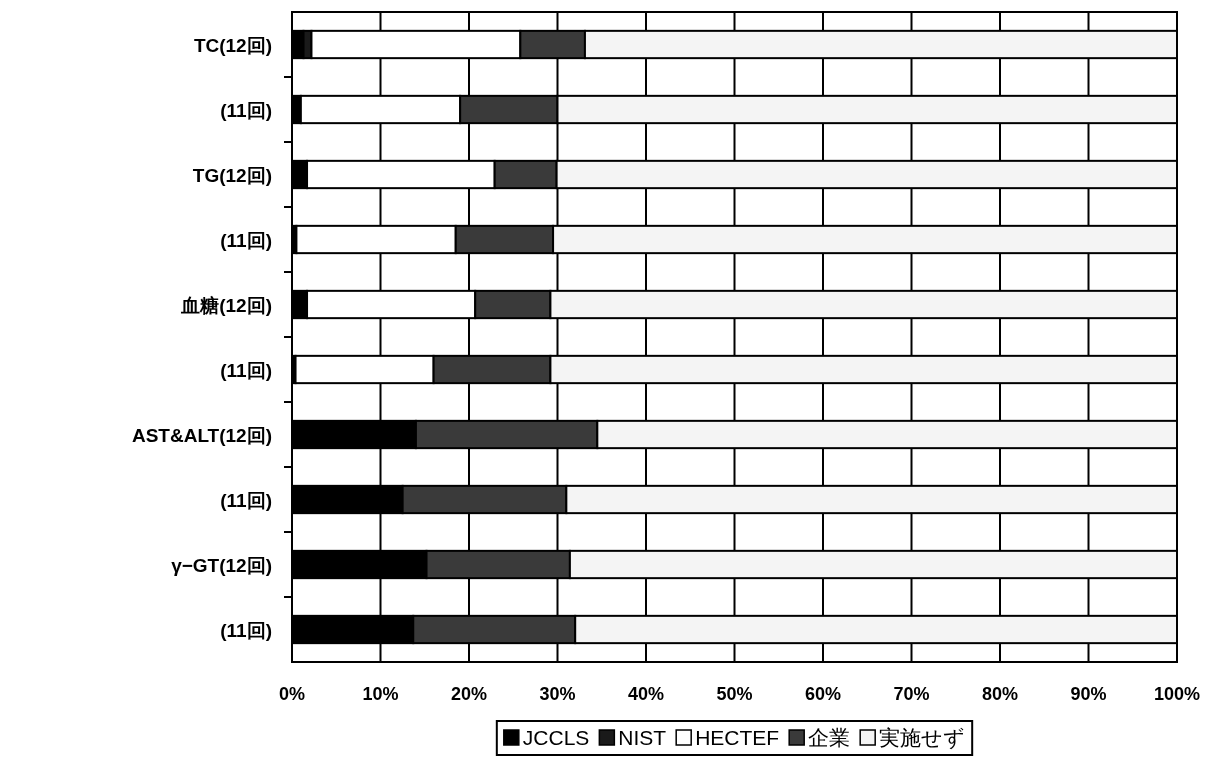 The height and width of the screenshot is (782, 1220). What do you see at coordinates (1088, 694) in the screenshot?
I see `x-tick-label: 90%` at bounding box center [1088, 694].